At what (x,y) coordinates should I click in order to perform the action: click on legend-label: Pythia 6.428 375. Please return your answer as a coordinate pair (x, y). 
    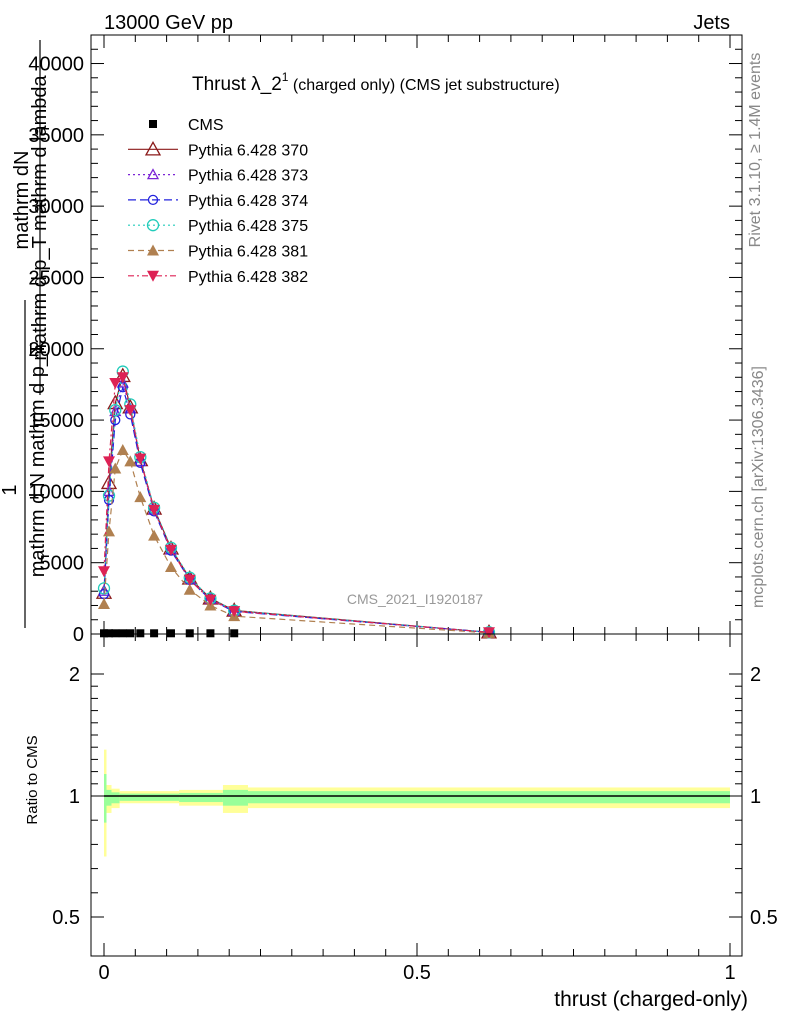
    Looking at the image, I should click on (248, 226).